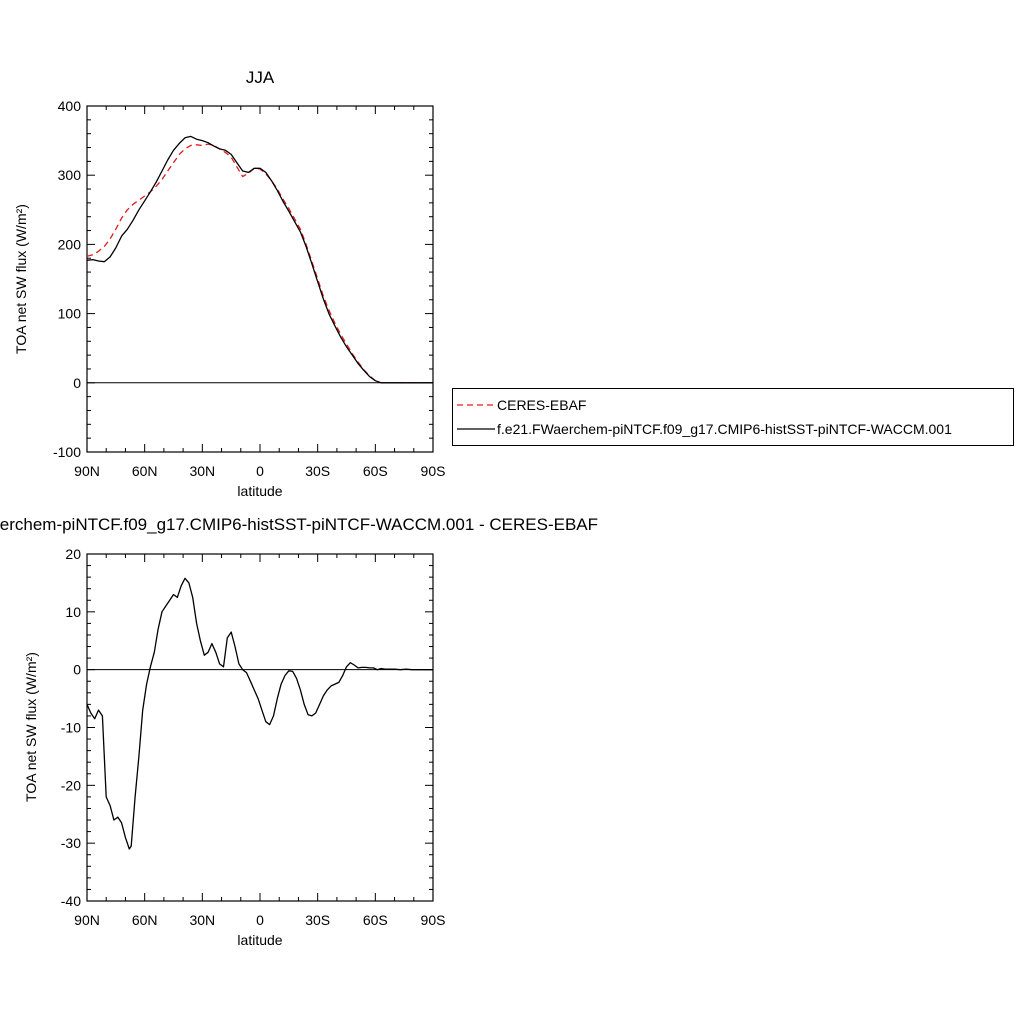 The width and height of the screenshot is (1024, 1024). Describe the element at coordinates (73, 554) in the screenshot. I see `chart2-y-tick-label: 20` at that location.